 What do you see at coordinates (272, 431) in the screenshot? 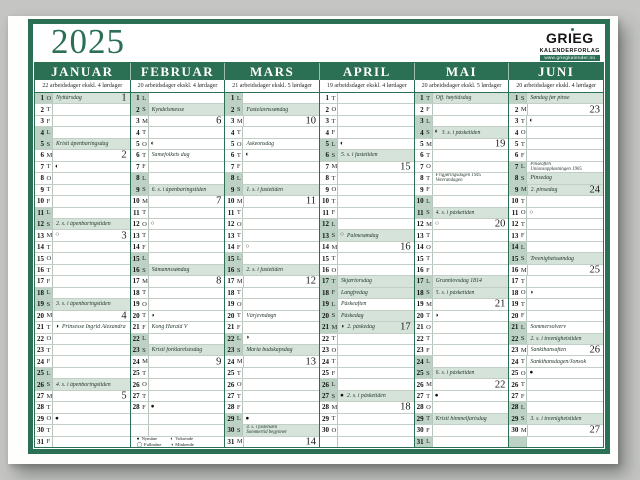
I see `day-mars-30: 30 S 4. s. i fastetiden Sommertid begynner` at bounding box center [272, 431].